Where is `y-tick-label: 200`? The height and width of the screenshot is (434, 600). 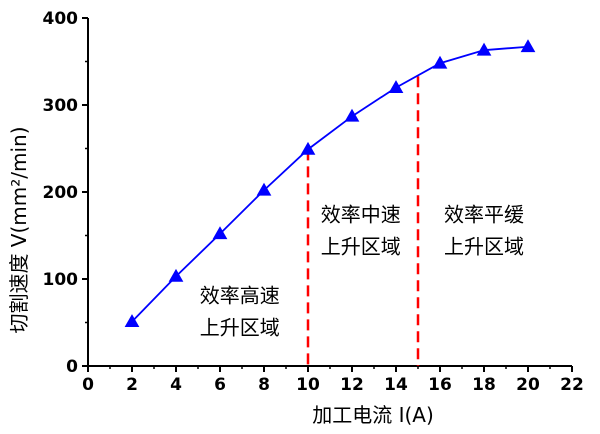 y-tick-label: 200 is located at coordinates (61, 193).